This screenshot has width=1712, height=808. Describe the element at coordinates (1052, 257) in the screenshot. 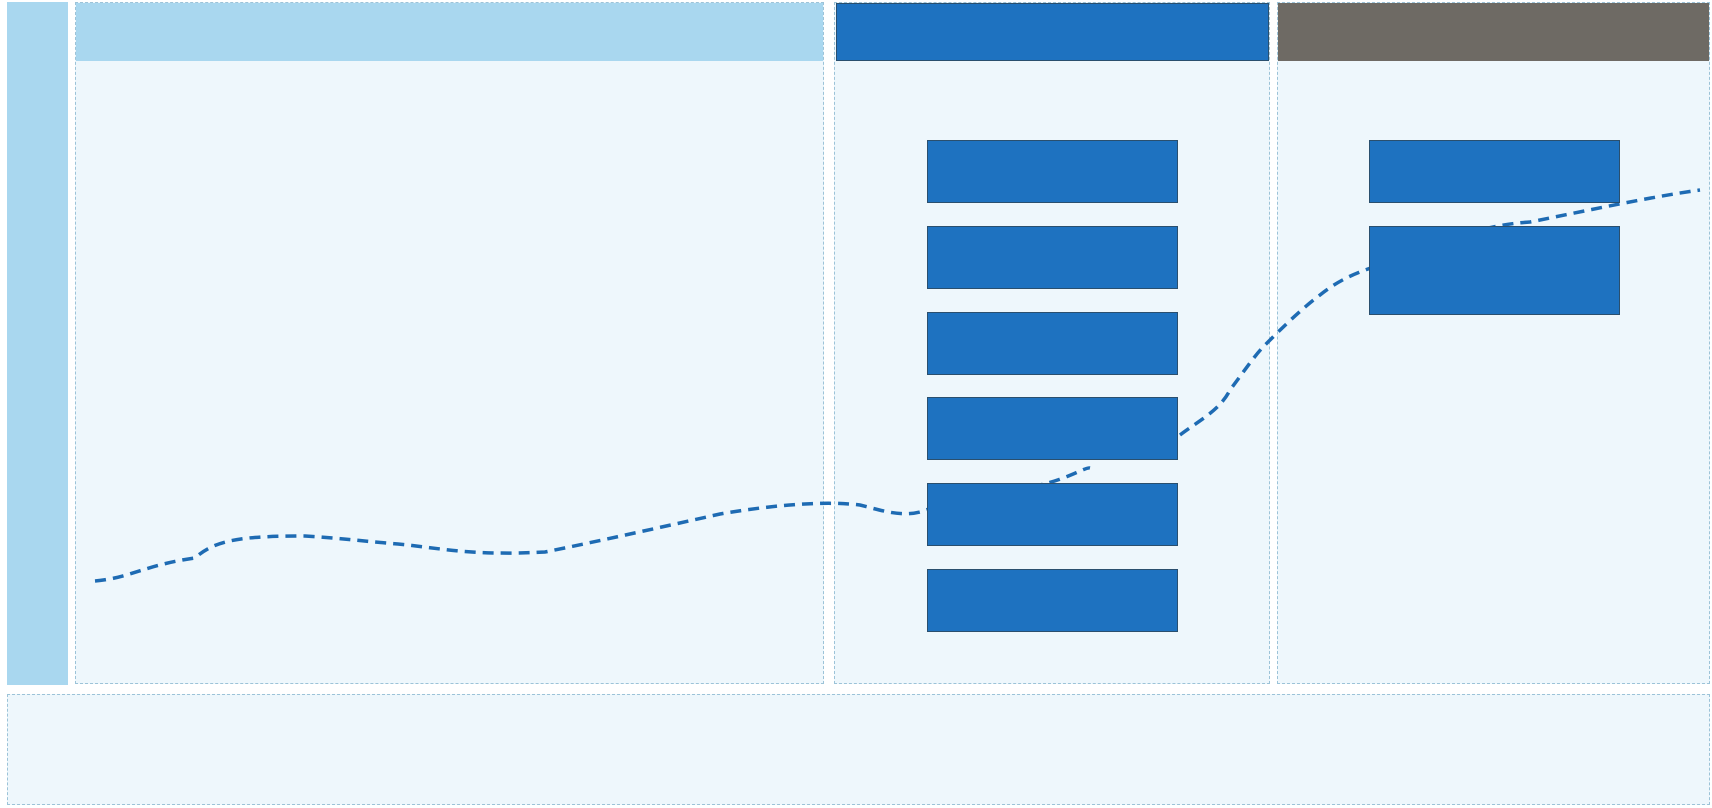

I see `box-common-model` at that location.